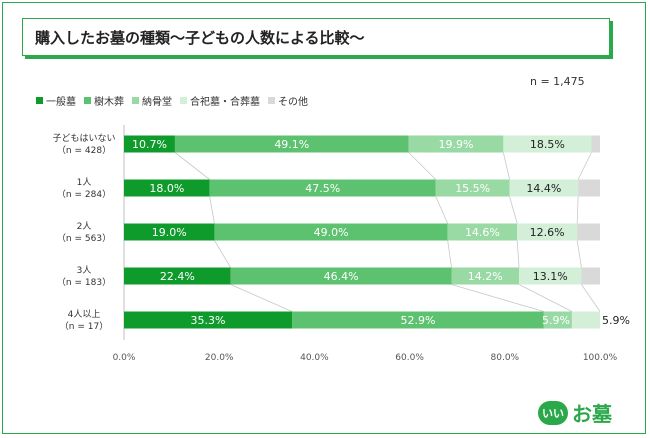 This screenshot has height=438, width=650. I want to click on data-label: 10.7%, so click(149, 144).